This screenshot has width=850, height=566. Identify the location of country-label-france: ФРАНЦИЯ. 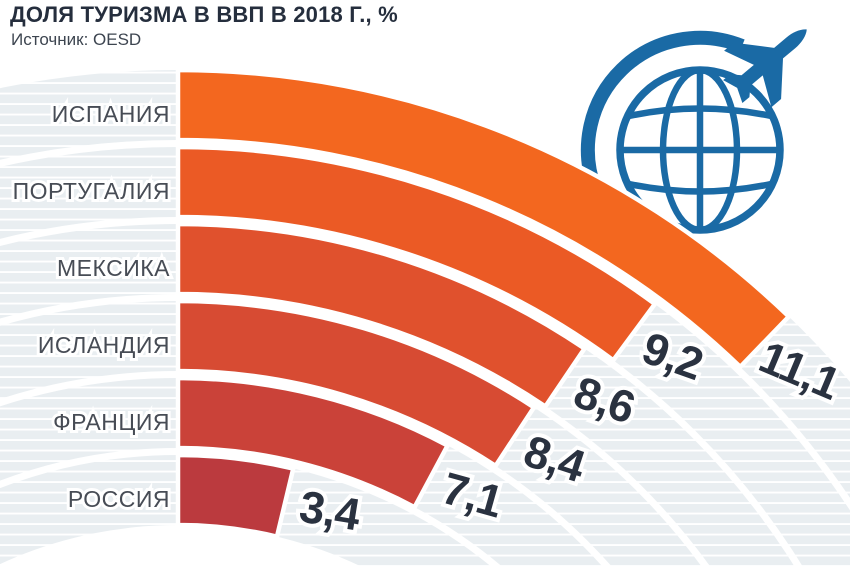
(111, 422).